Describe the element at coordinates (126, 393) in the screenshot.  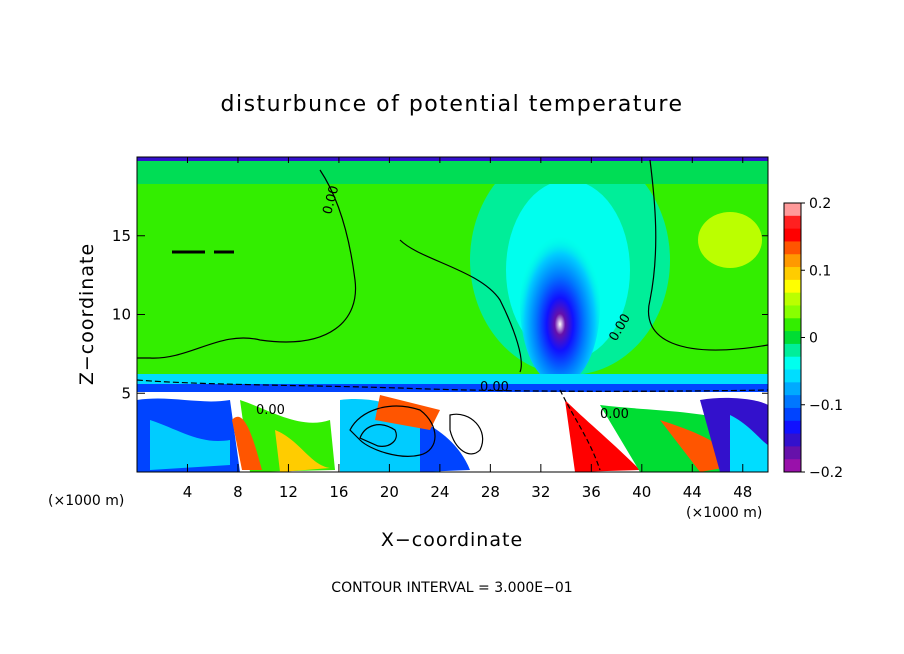
I see `y-tick-label: 5` at that location.